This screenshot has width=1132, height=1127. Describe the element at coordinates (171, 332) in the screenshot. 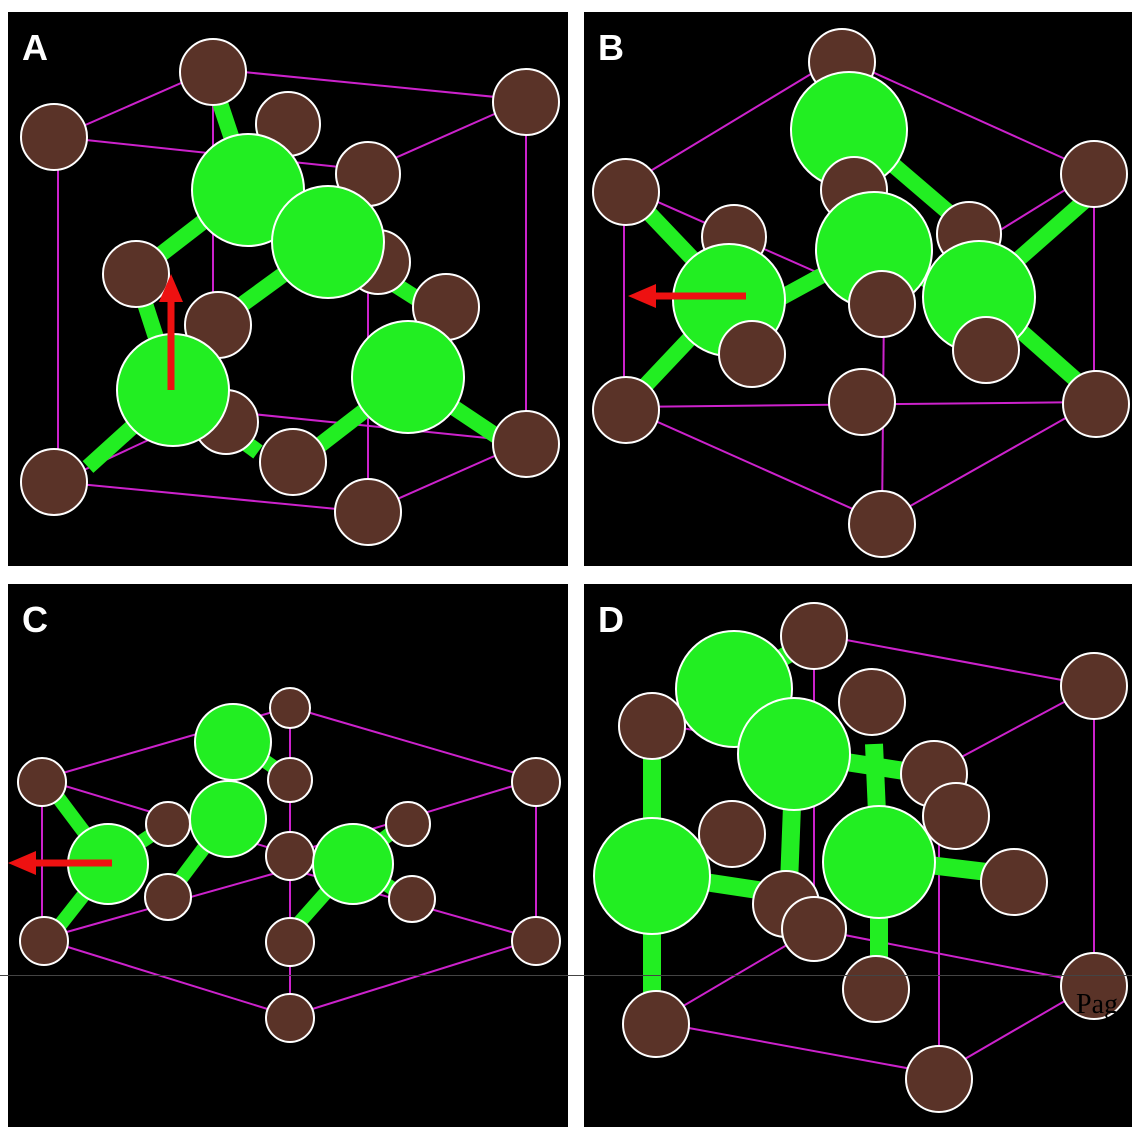

I see `arrow-up` at that location.